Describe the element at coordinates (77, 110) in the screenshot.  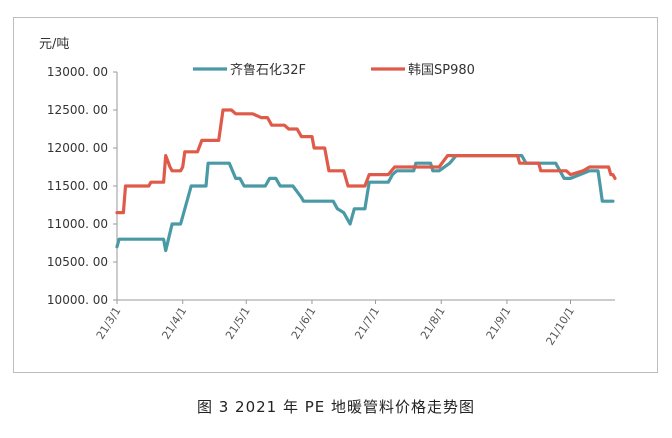
I see `y-tick-label: 12500. 00` at that location.